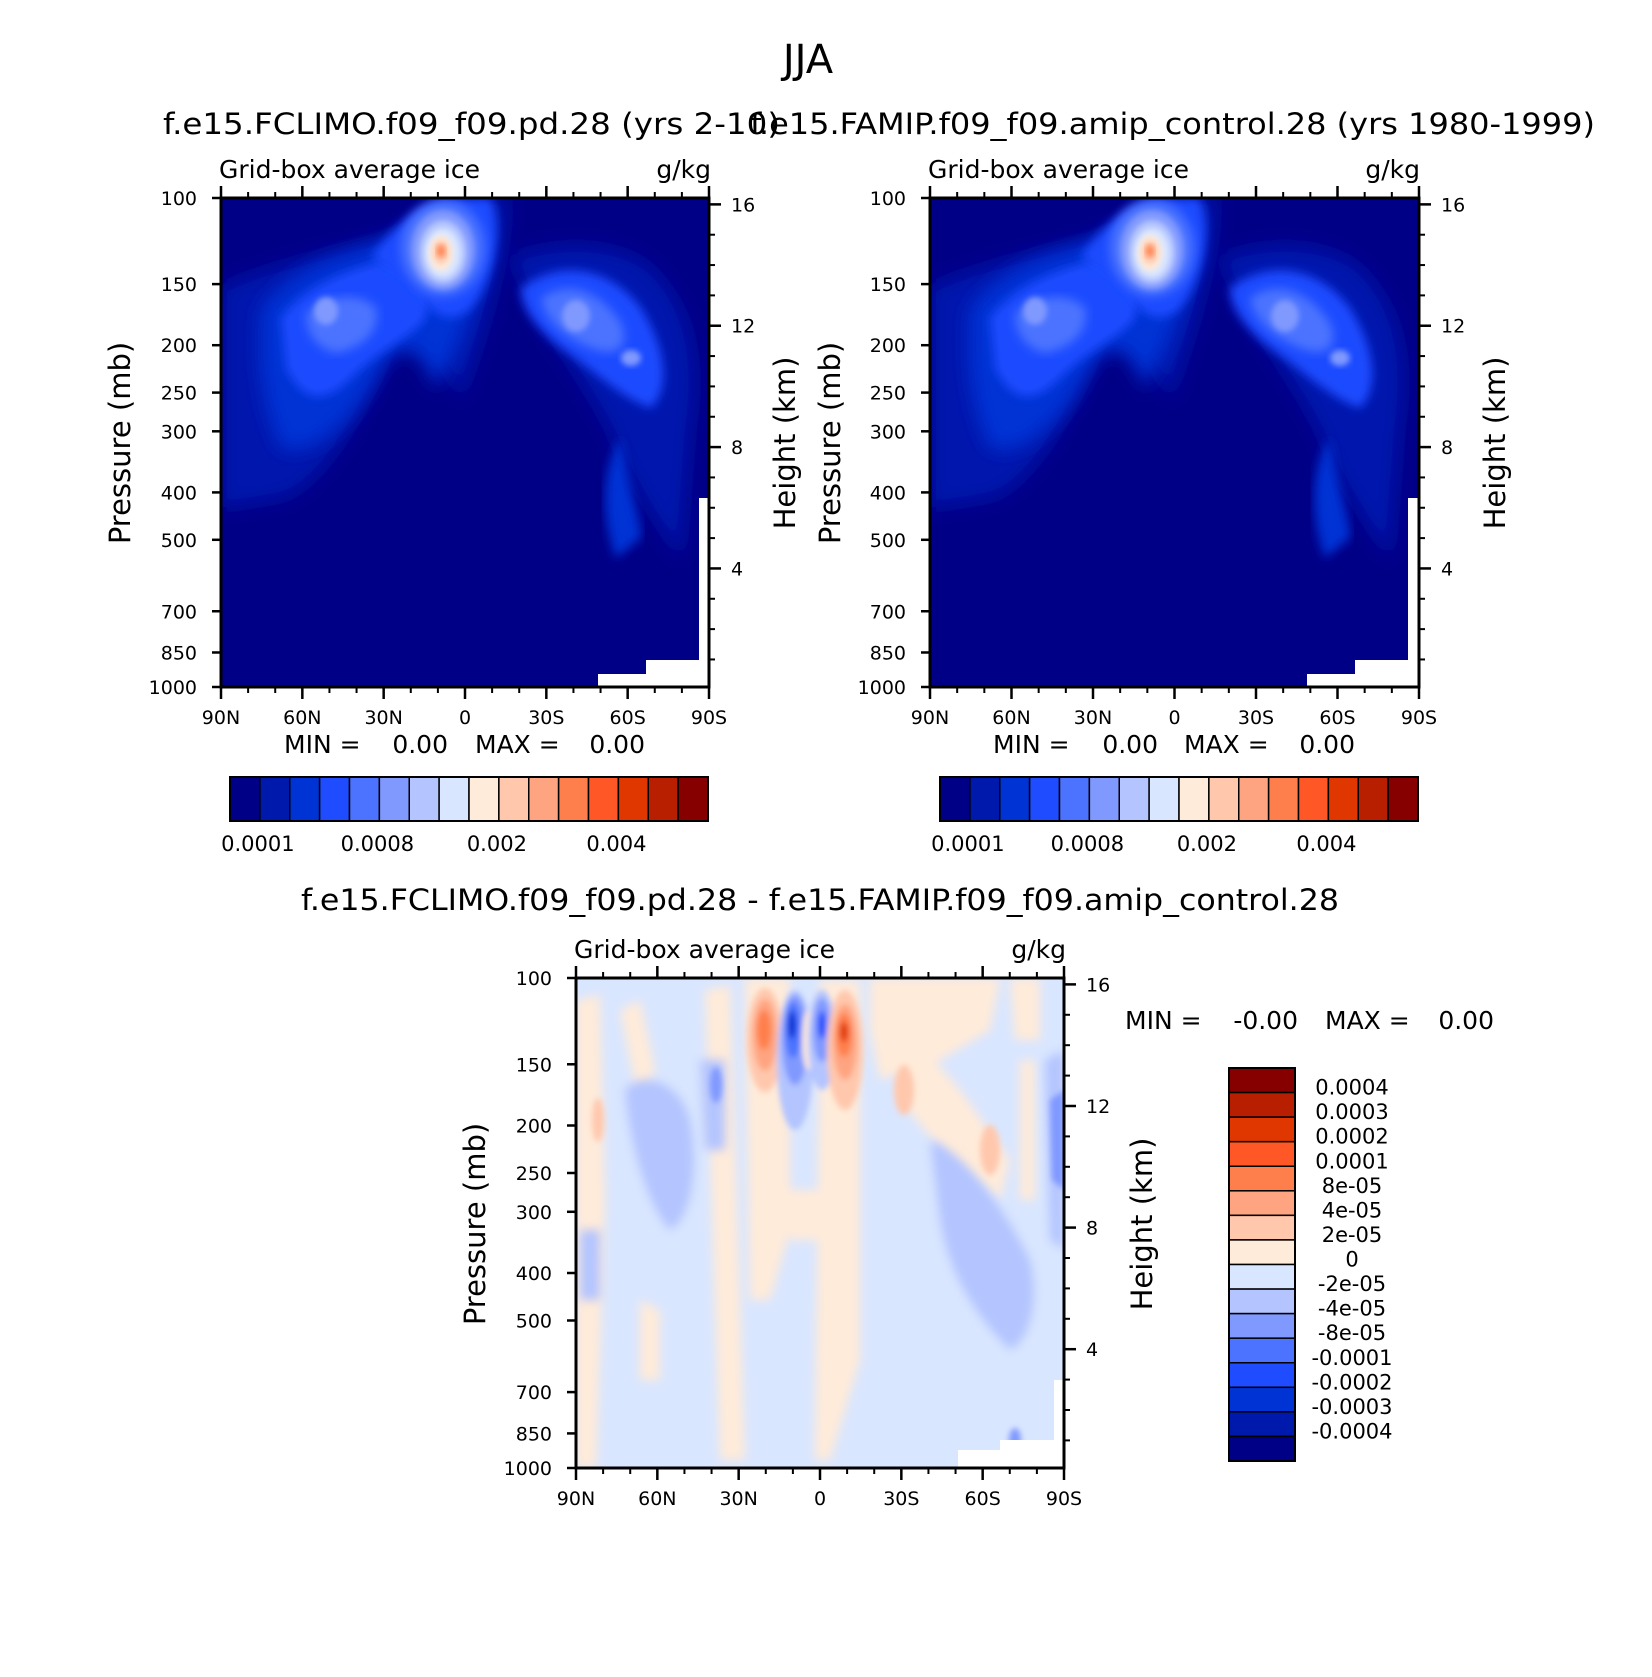  Describe the element at coordinates (528, 1469) in the screenshot. I see `y-tick-label: 1000` at that location.